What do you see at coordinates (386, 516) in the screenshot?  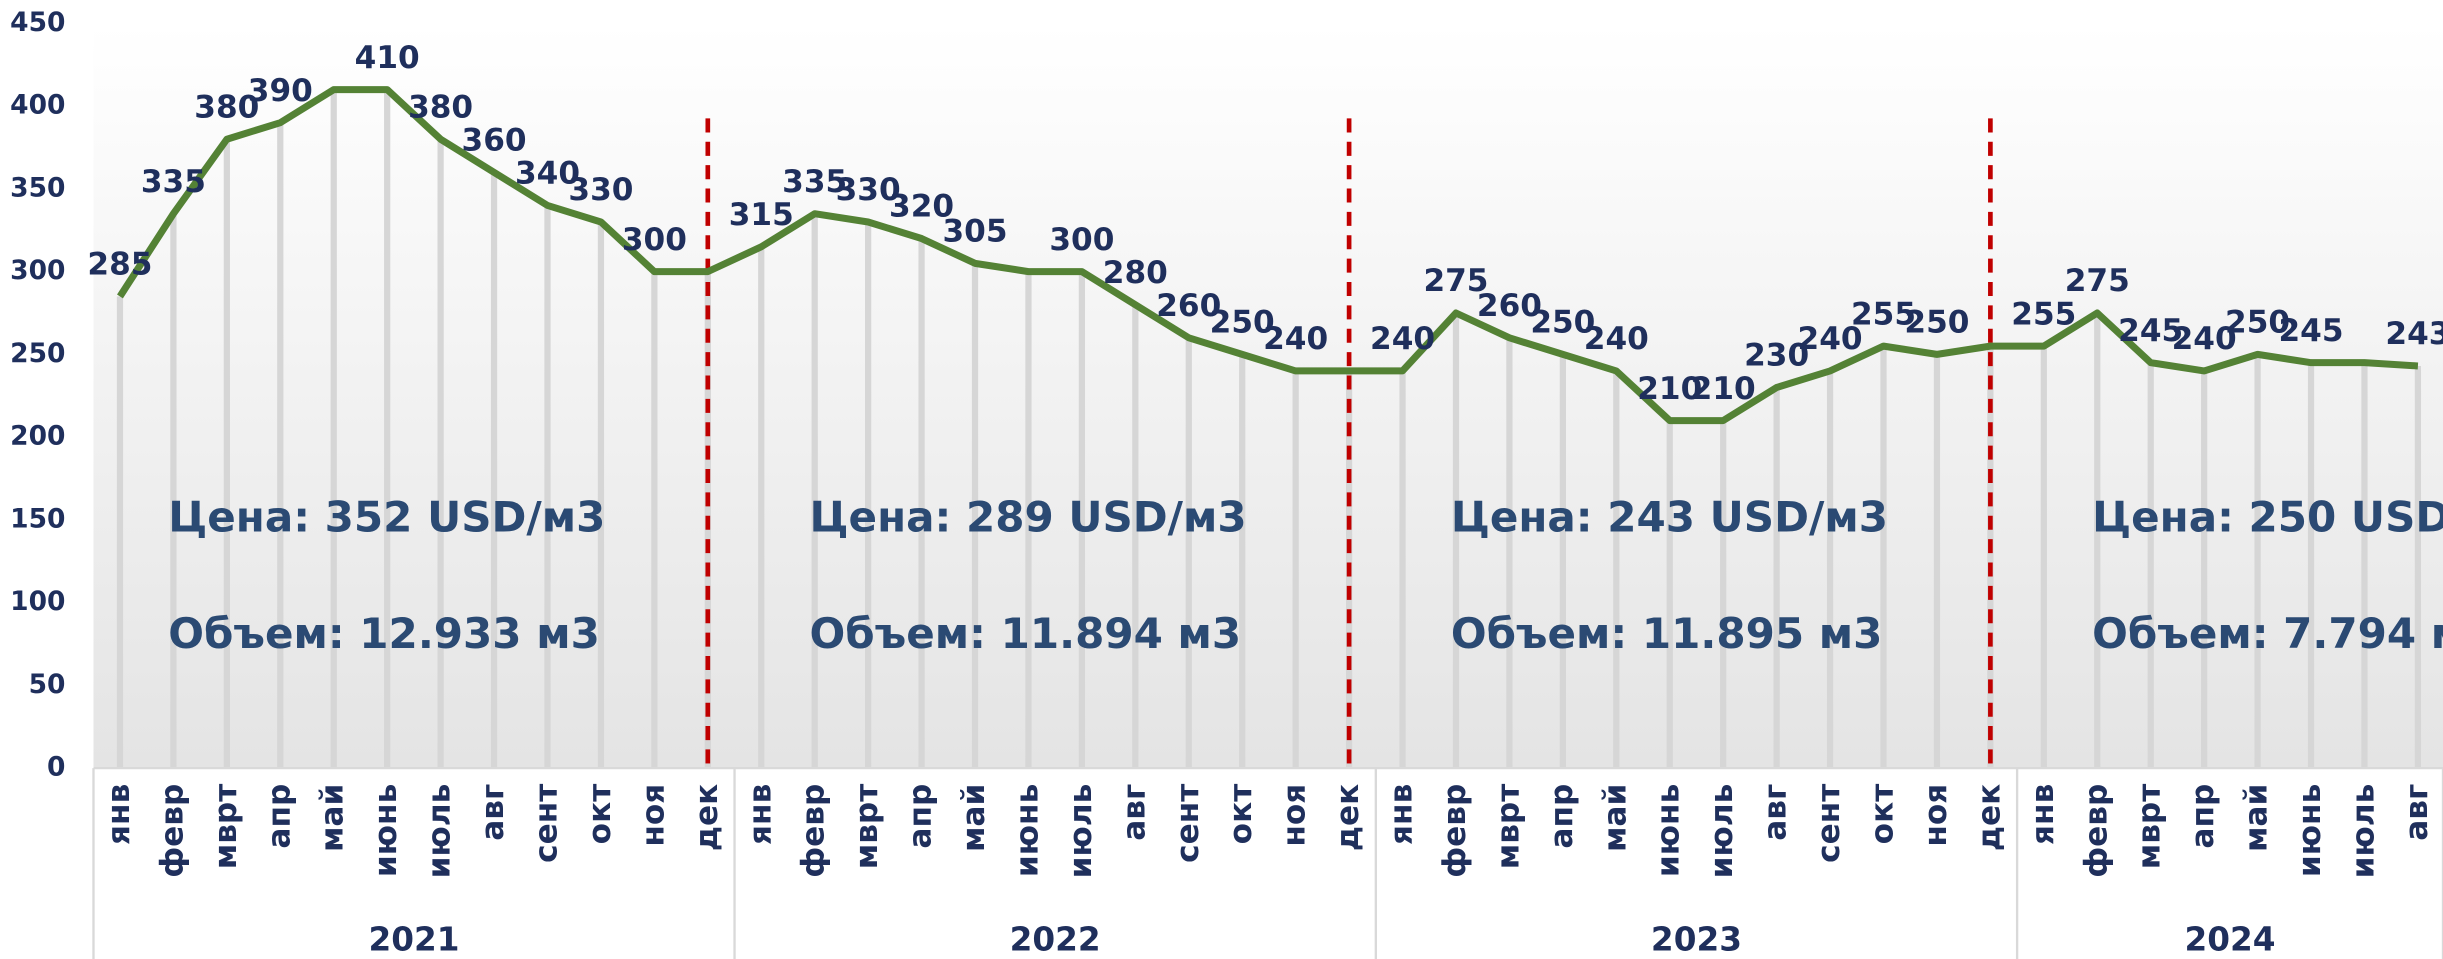 I see `price-annotation: Цена: 352 USD/м3` at bounding box center [386, 516].